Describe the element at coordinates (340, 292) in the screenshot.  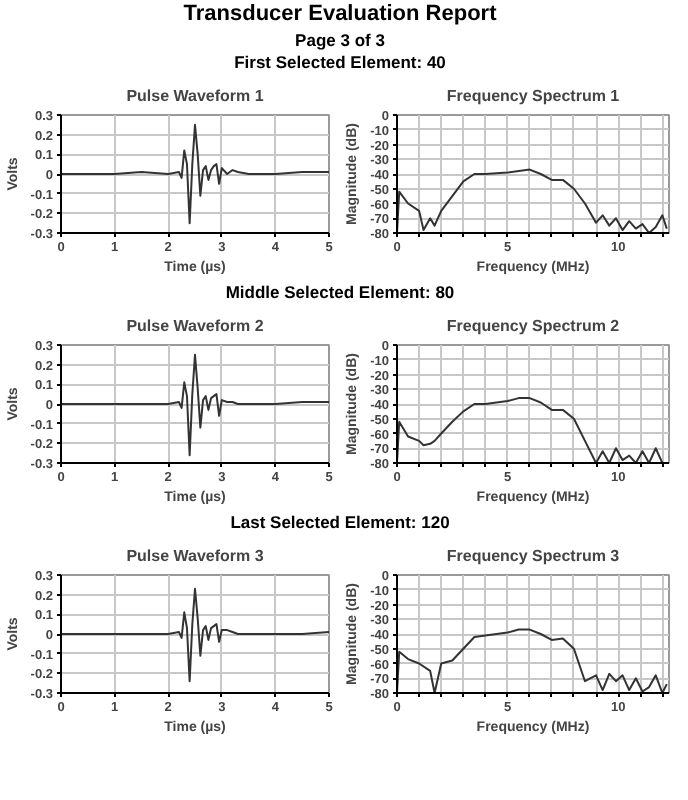
I see `text: Middle Selected Element: 80` at that location.